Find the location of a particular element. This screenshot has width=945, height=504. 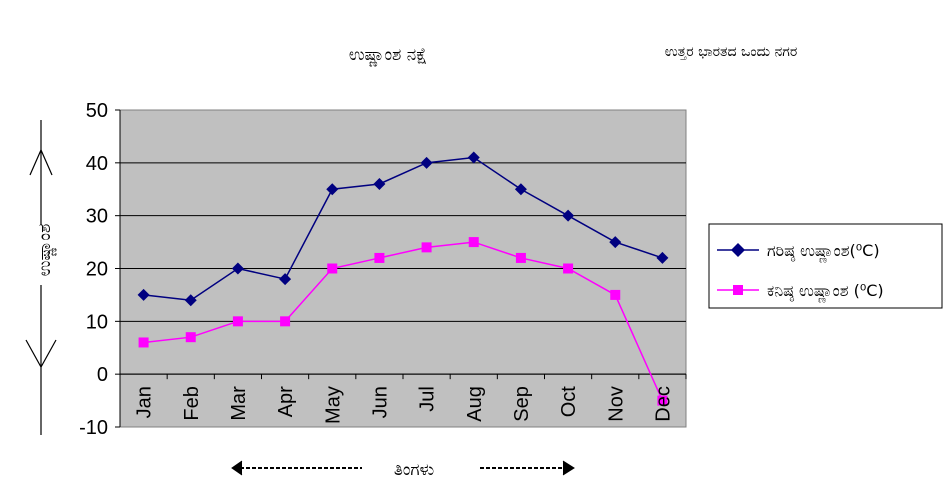

y-tick-label: 20 is located at coordinates (97, 270).